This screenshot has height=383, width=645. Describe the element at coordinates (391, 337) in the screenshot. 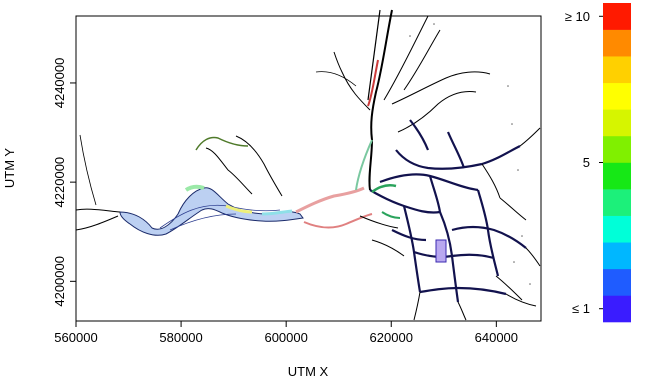

I see `x-tick-label: 620000` at that location.